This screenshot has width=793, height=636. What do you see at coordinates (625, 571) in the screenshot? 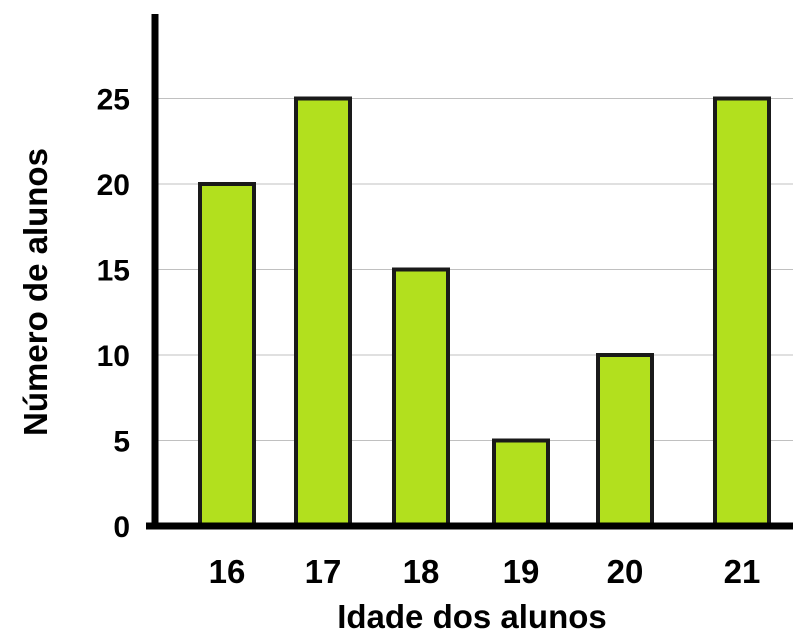
I see `x-tick-label: 20` at bounding box center [625, 571].